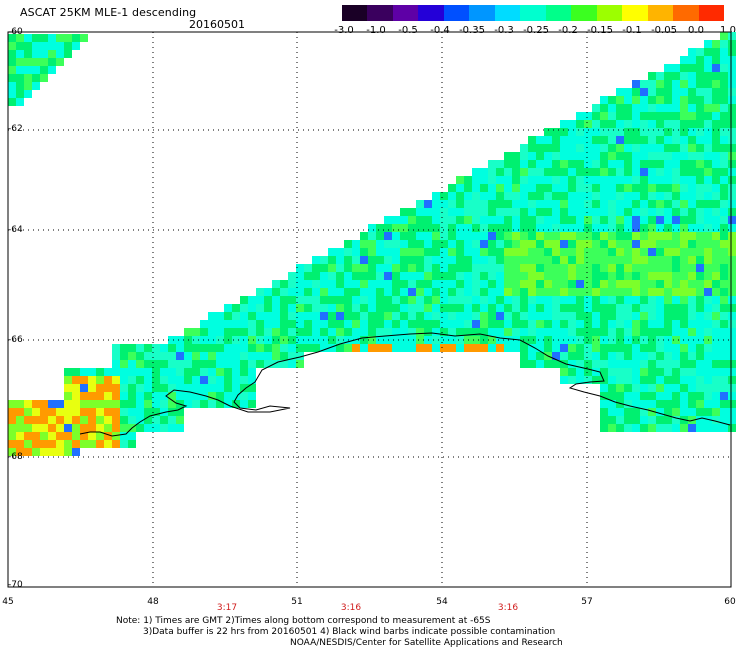 The image size is (740, 650). I want to click on colorbar-segment, so click(482, 13).